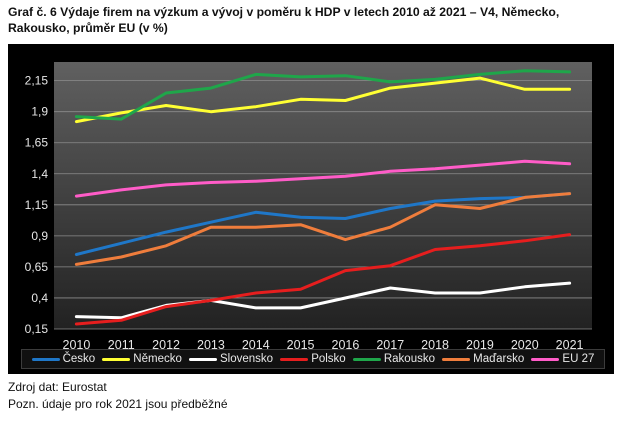  I want to click on y-tick-label: 0,65, so click(37, 267).